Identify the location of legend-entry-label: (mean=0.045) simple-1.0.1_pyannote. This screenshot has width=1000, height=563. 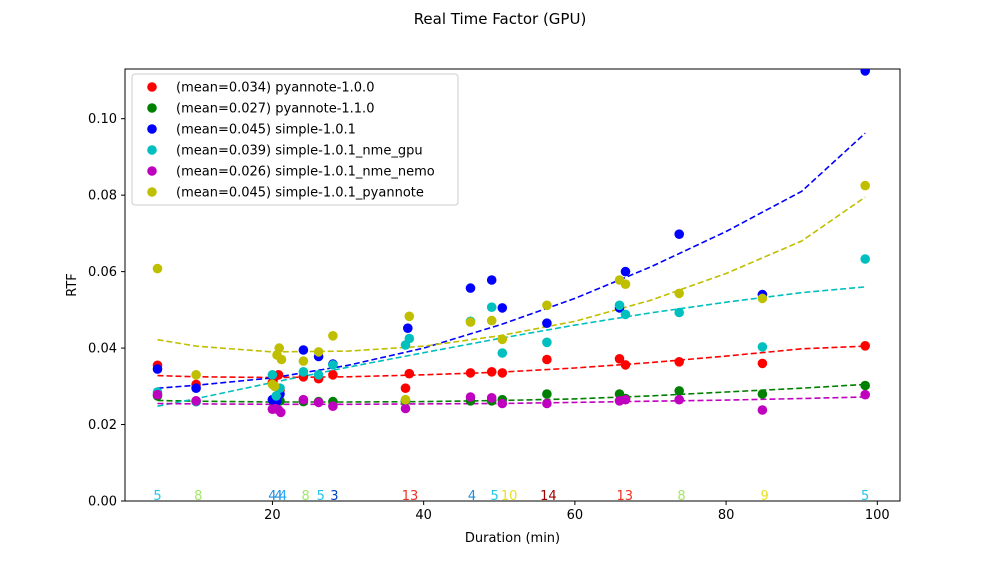
(300, 193).